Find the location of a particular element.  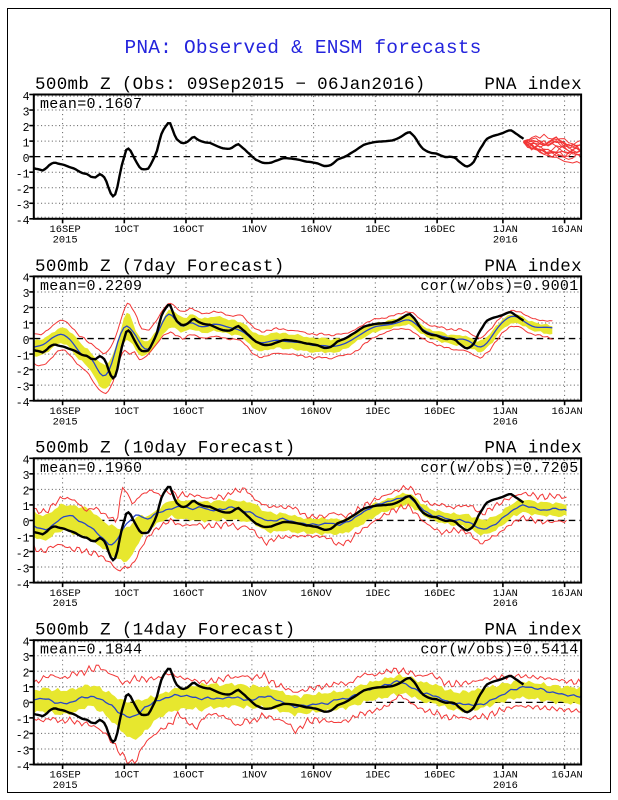

svg-text: 500mb Z (14day Forecast) is located at coordinates (165, 631).